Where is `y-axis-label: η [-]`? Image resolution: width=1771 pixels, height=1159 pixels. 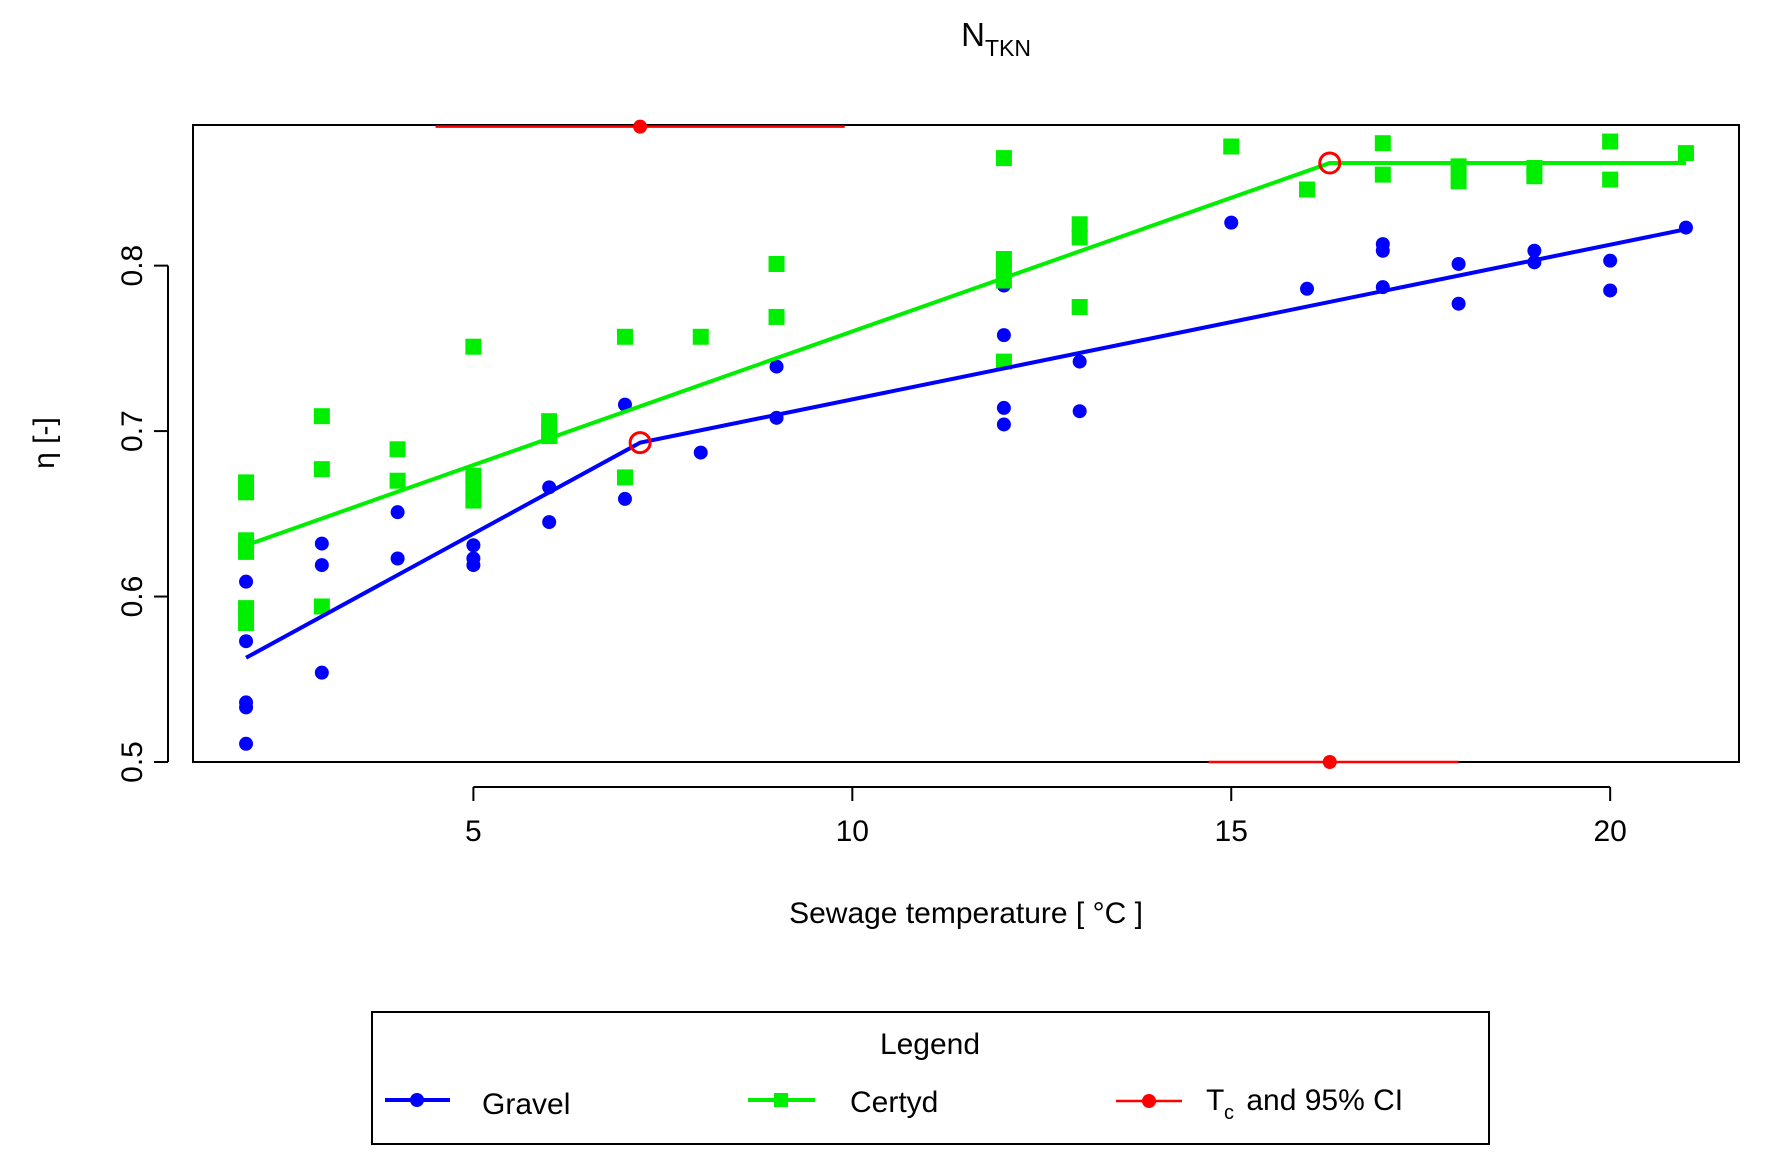
y-axis-label: η [-] is located at coordinates (44, 443).